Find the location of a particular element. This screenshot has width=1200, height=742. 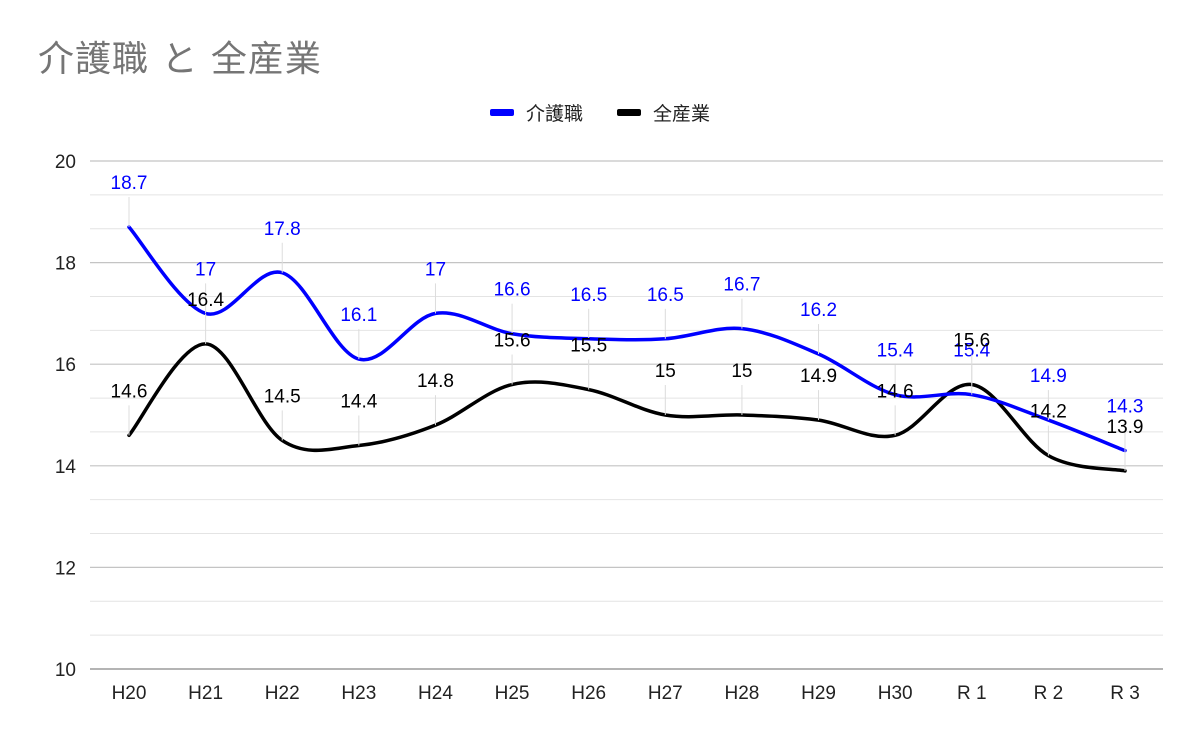

series-line-zensangyo is located at coordinates (627, 407).